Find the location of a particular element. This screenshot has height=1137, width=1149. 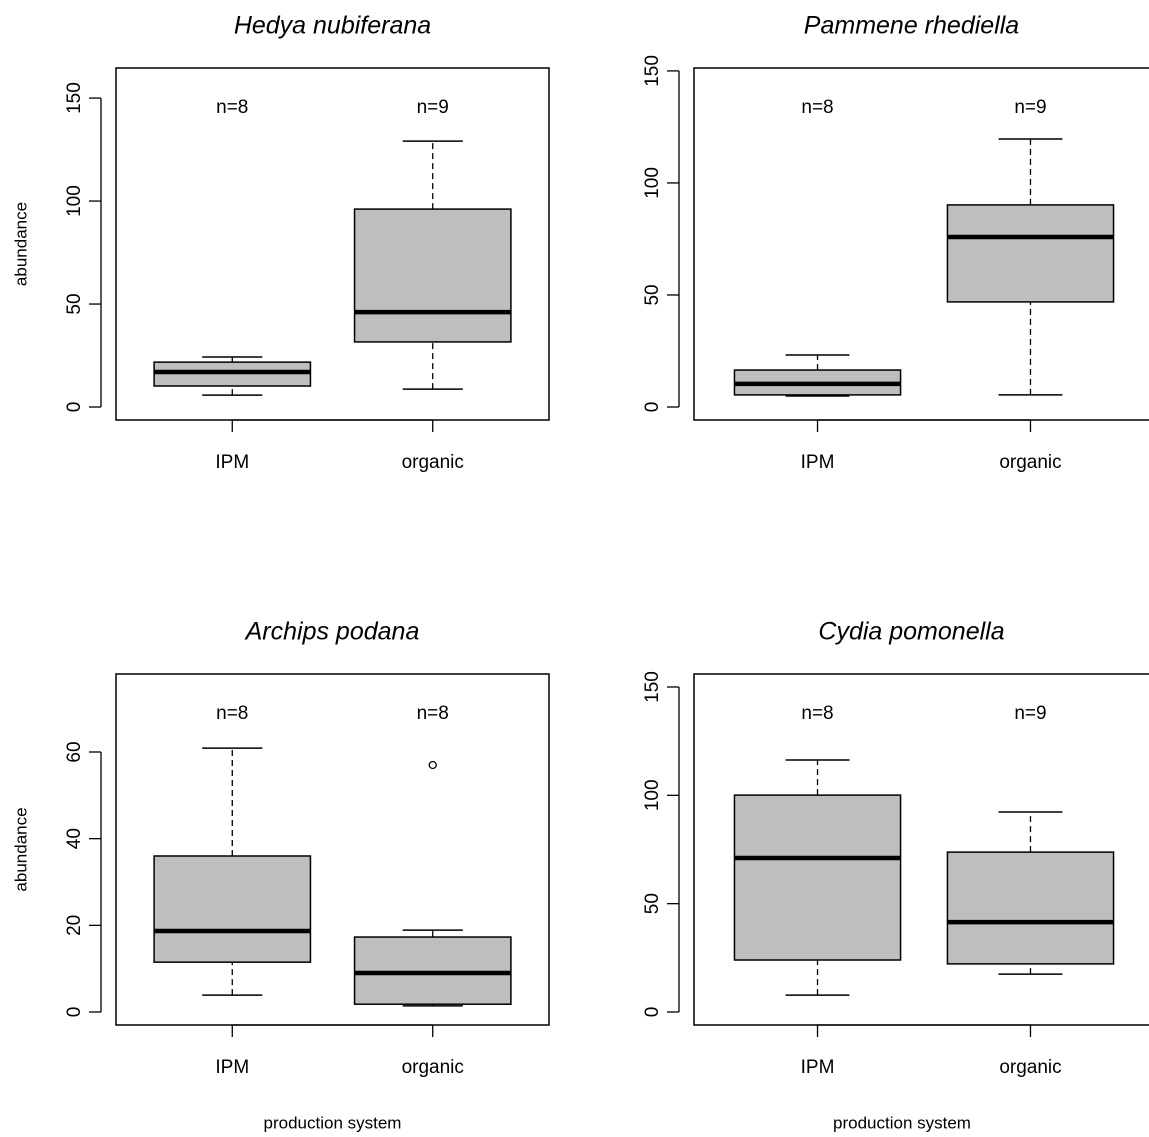

panel-title: Archips podana is located at coordinates (332, 632).